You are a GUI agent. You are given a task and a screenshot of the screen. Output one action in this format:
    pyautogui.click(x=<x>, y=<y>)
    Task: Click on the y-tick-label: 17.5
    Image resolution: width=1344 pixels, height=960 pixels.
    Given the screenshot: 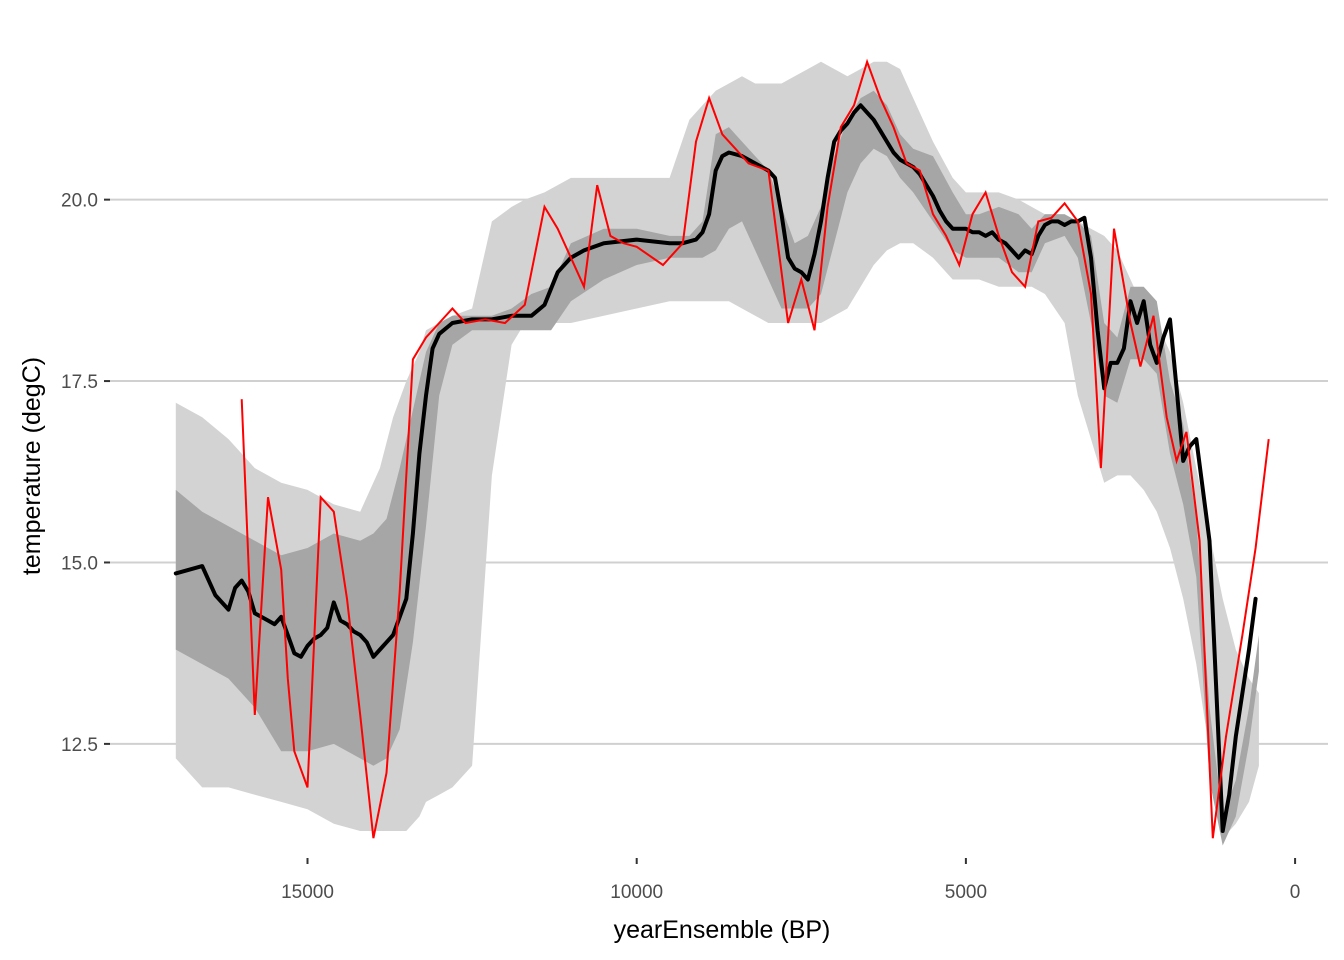 What is the action you would take?
    pyautogui.click(x=79, y=382)
    